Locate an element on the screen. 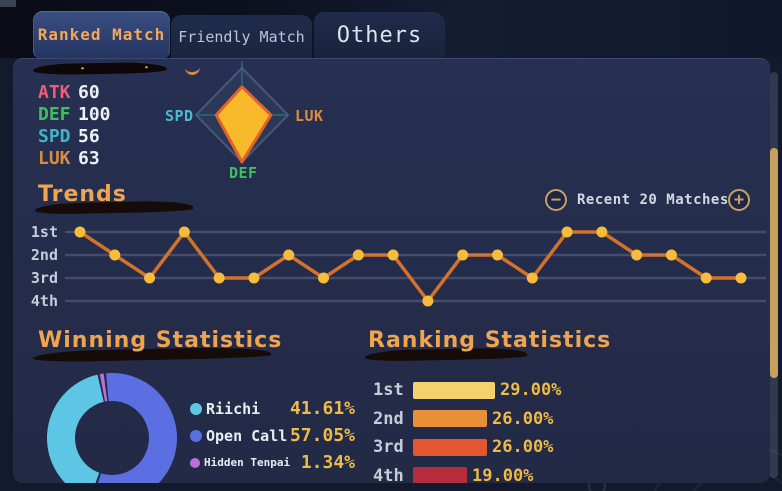  winning-statistics-heading: Winning Statistics is located at coordinates (160, 340).